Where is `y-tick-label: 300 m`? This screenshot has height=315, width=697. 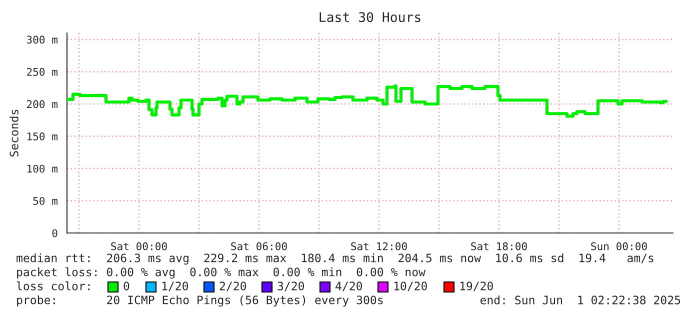
y-tick-label: 300 m is located at coordinates (42, 40).